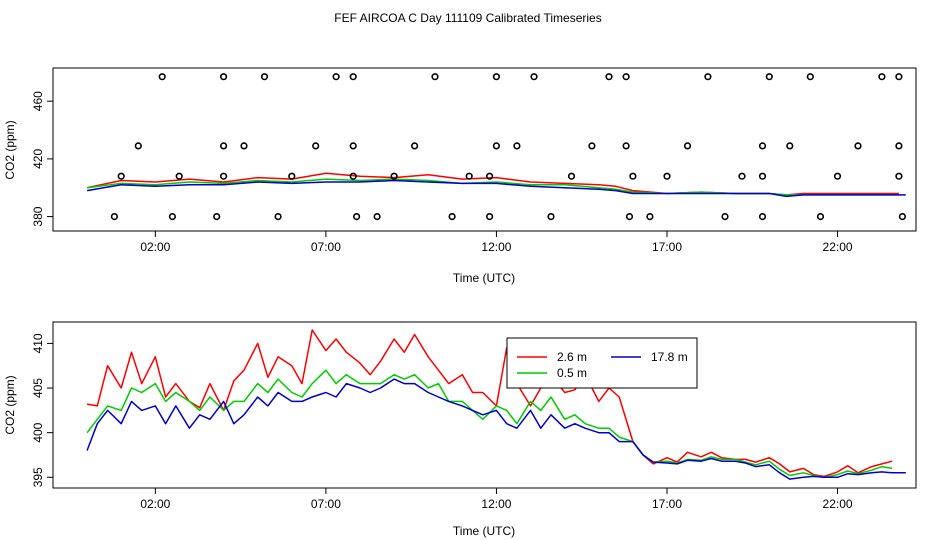  Describe the element at coordinates (38, 343) in the screenshot. I see `bottom-y-tick-label: 410` at that location.